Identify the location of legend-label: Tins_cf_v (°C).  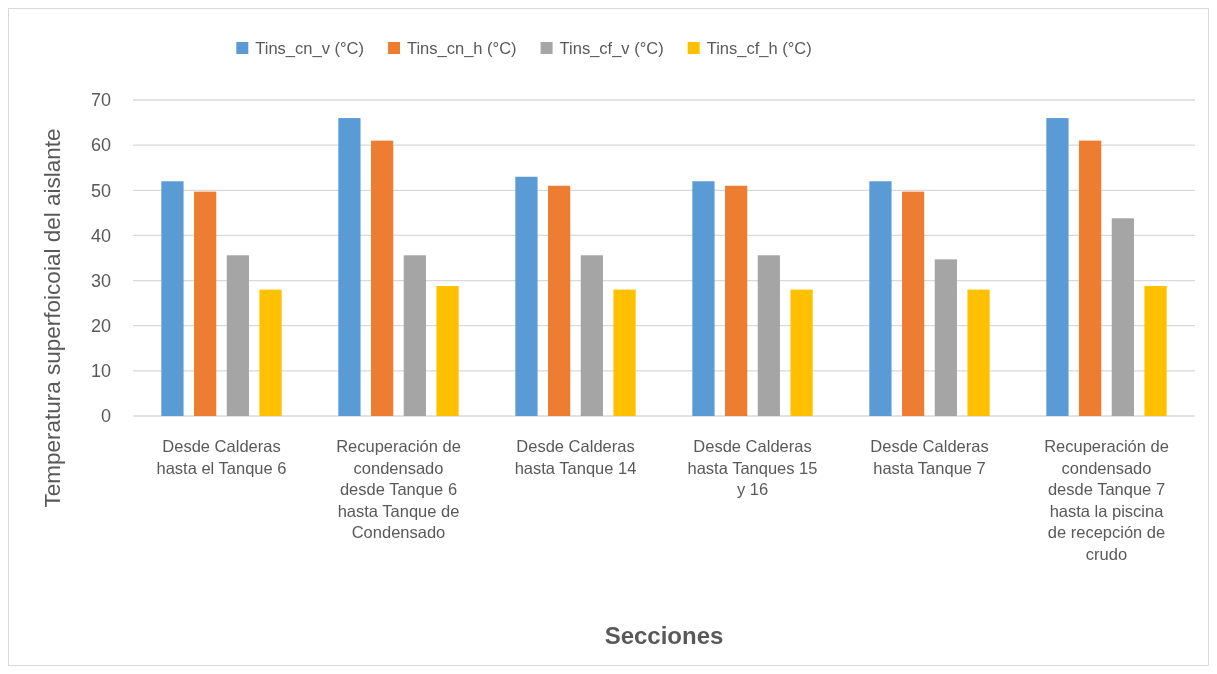
(611, 48).